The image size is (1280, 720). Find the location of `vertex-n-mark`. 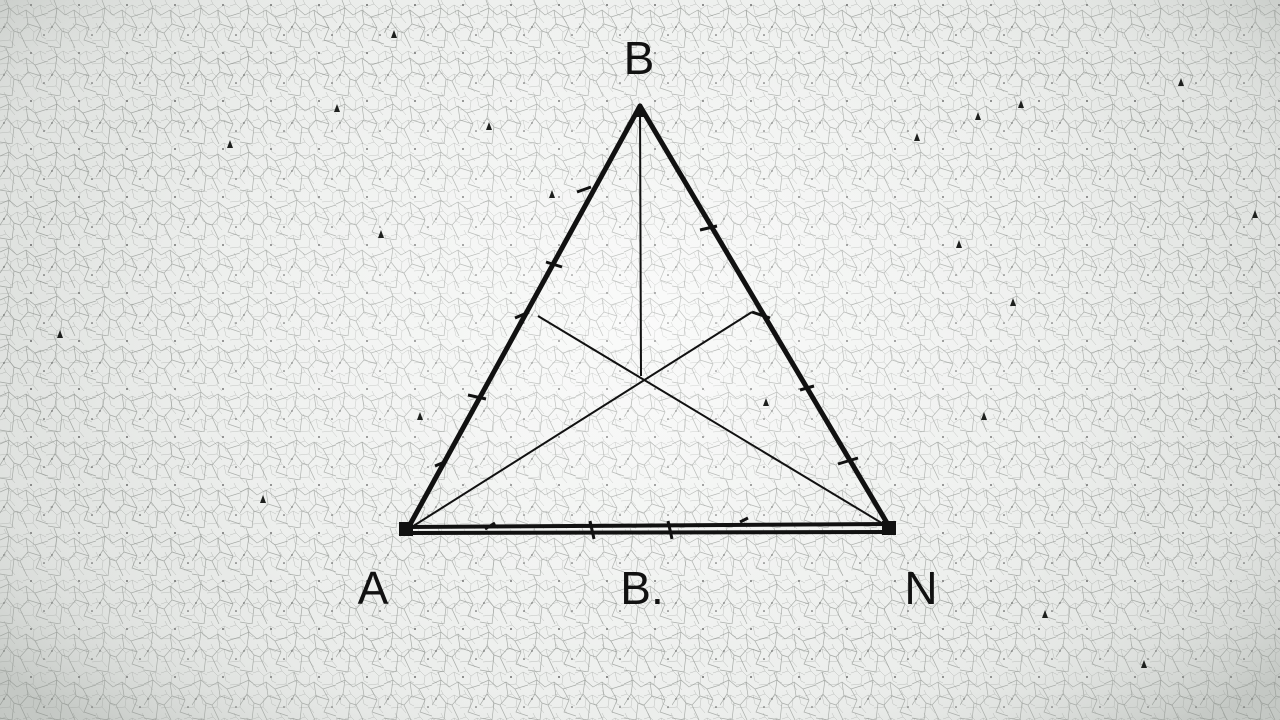

vertex-n-mark is located at coordinates (889, 528).